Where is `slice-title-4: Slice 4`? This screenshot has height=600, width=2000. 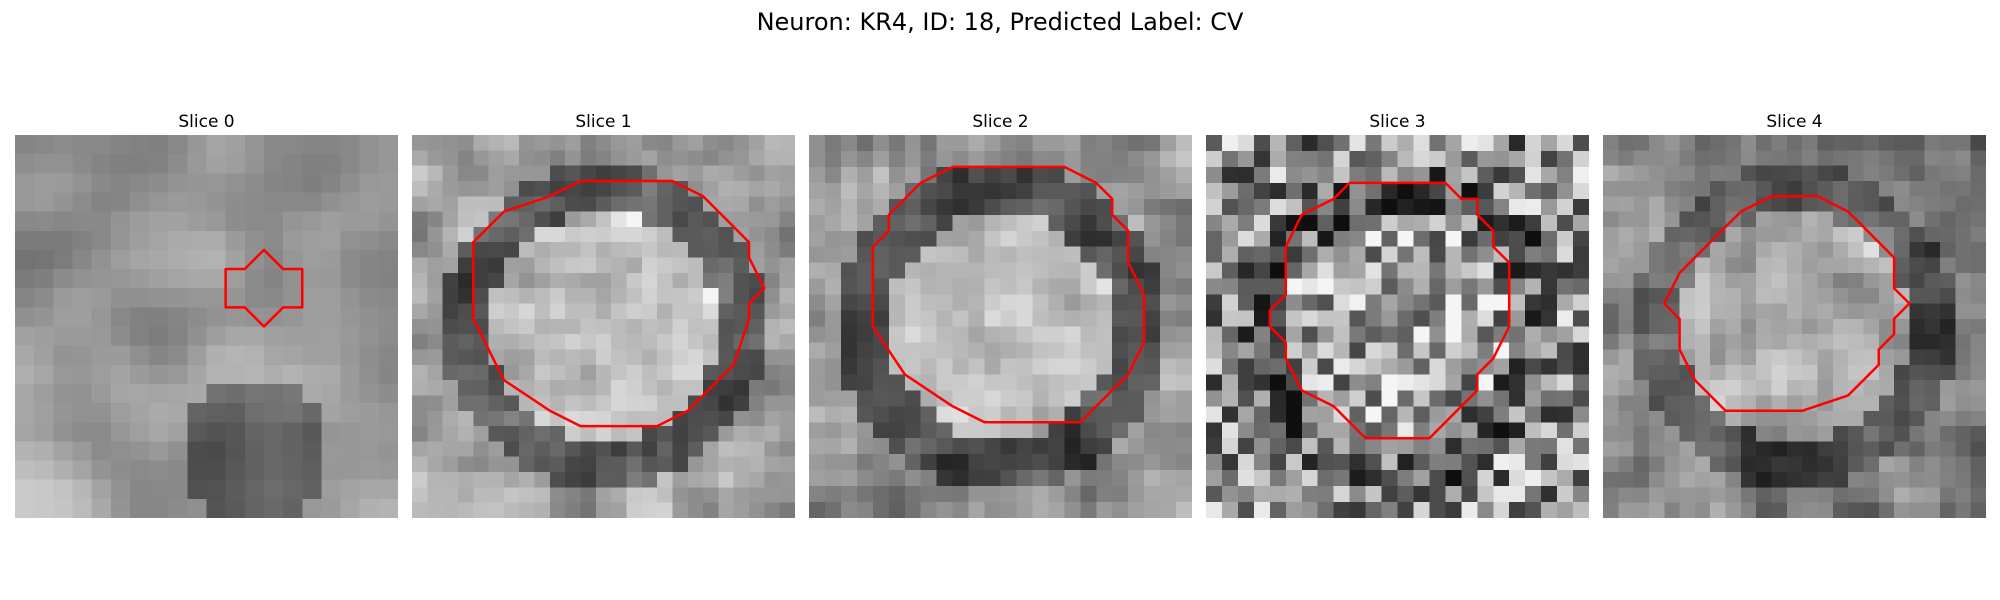 slice-title-4: Slice 4 is located at coordinates (1794, 122).